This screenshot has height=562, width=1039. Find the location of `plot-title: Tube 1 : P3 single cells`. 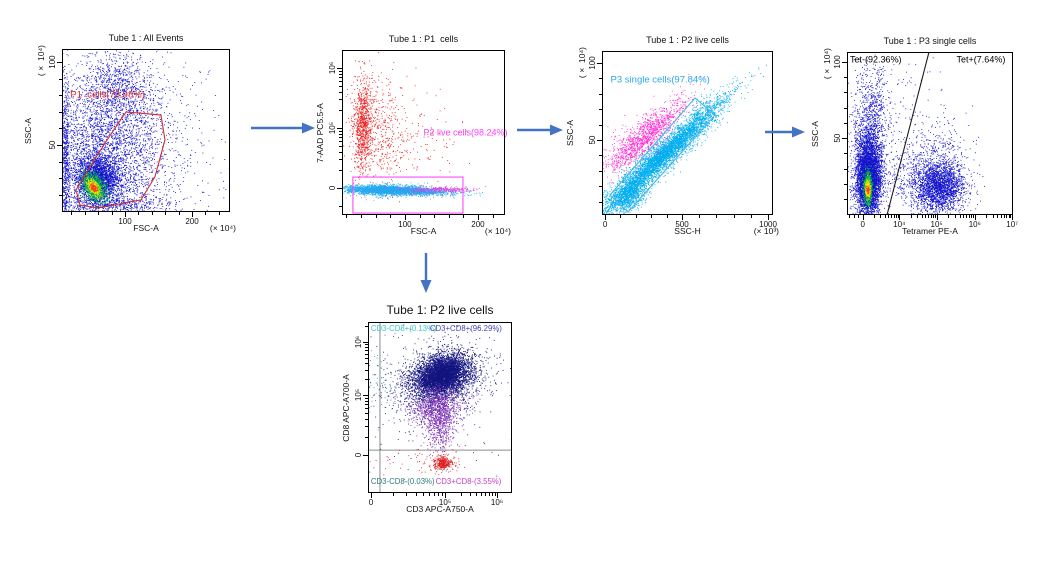

plot-title: Tube 1 : P3 single cells is located at coordinates (930, 41).